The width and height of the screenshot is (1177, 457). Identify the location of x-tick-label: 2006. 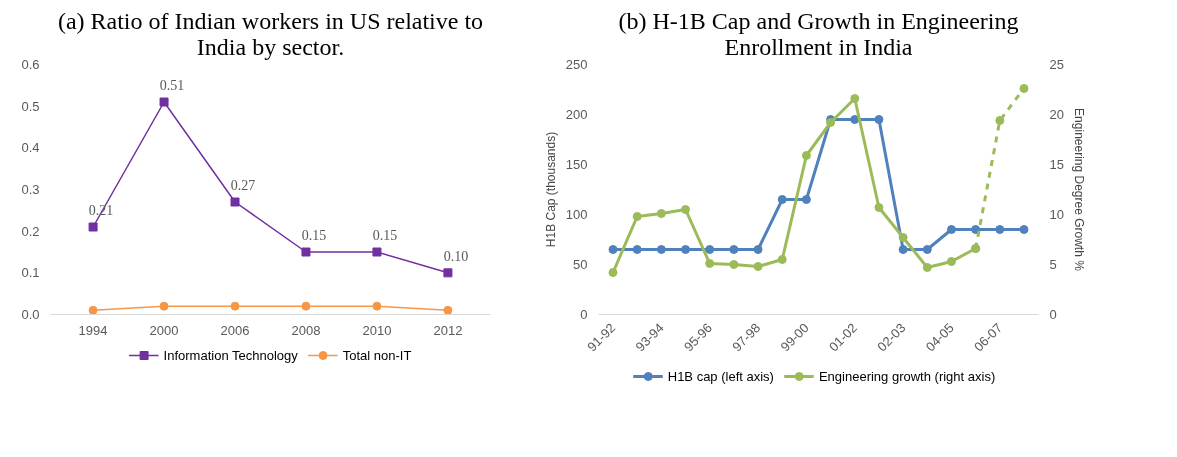
(235, 330).